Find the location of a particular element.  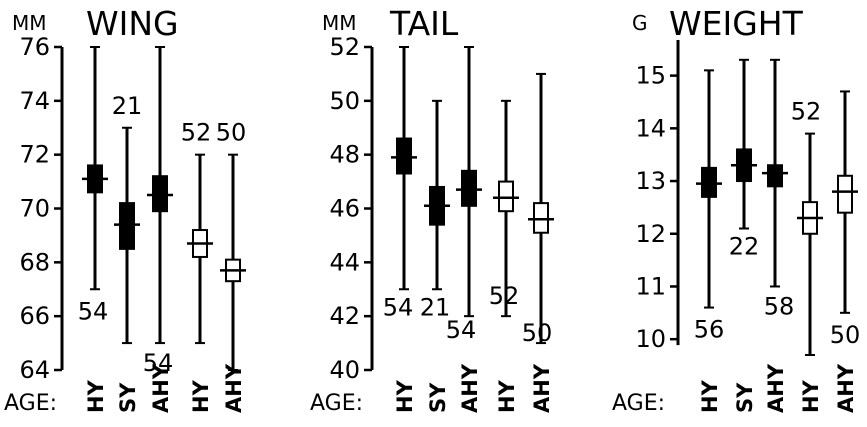

y-tick-label: 68 is located at coordinates (34, 262).